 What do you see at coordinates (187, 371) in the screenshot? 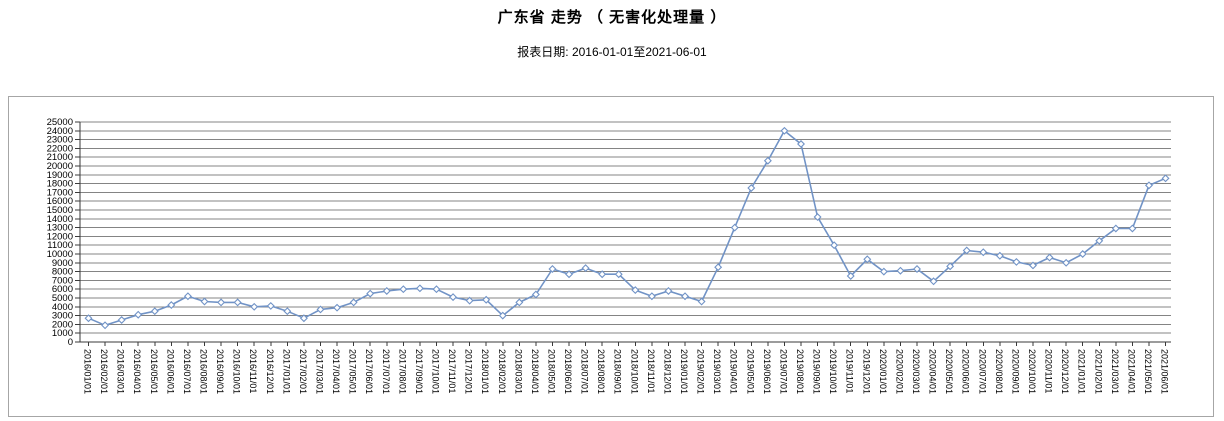
I see `x-tick-label: 2016/07/01` at bounding box center [187, 371].